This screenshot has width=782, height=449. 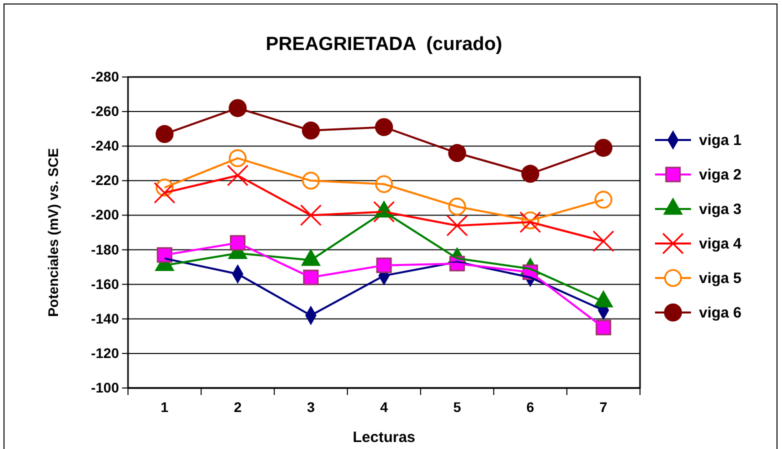 I want to click on x-tick-label: 6, so click(x=530, y=406).